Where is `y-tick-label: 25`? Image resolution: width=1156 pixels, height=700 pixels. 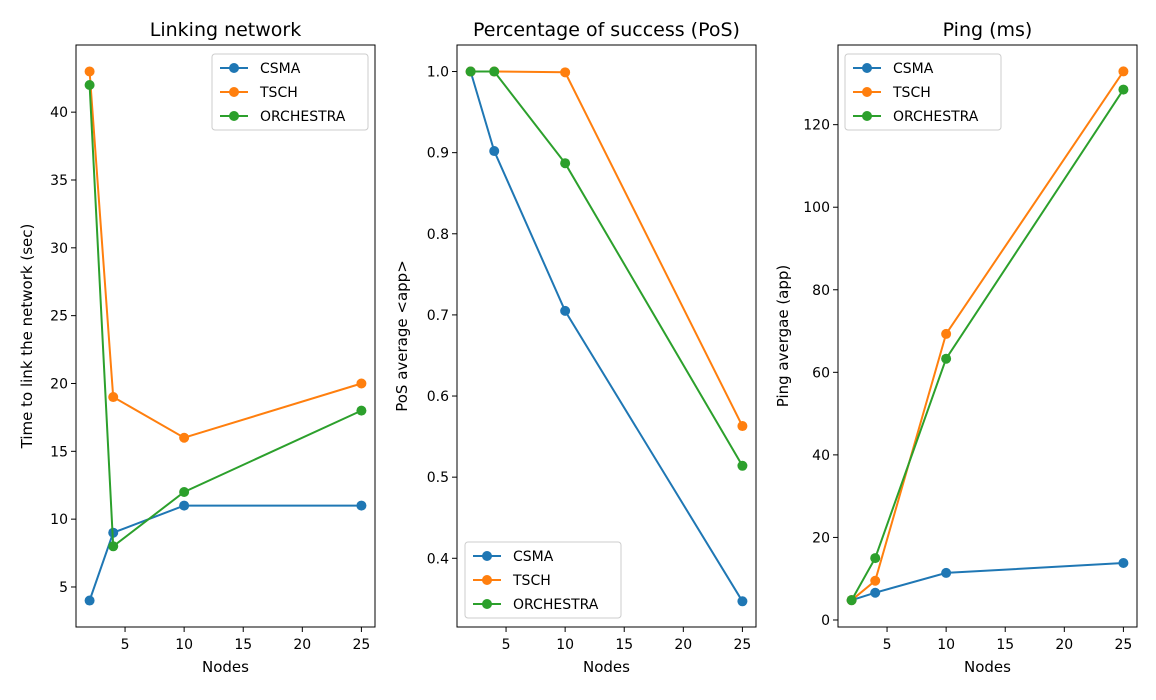
y-tick-label: 25 is located at coordinates (59, 317).